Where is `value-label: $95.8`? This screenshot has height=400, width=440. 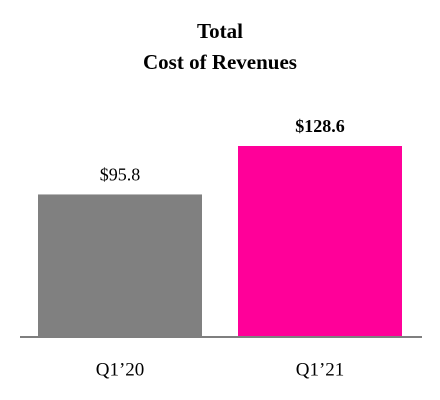 value-label: $95.8 is located at coordinates (120, 175).